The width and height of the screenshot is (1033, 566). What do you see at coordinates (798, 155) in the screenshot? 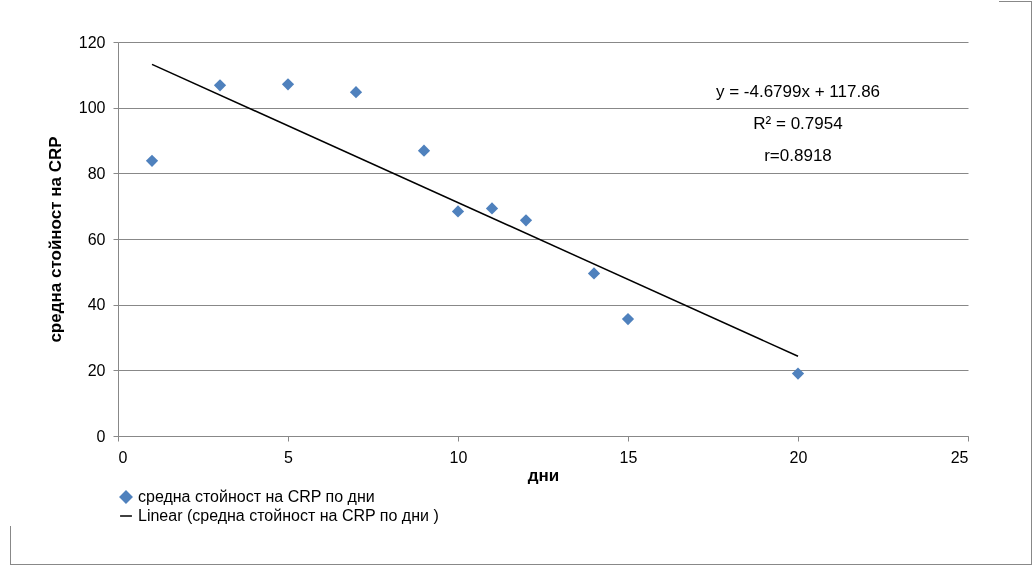
I see `annotation: r=0.8918` at bounding box center [798, 155].